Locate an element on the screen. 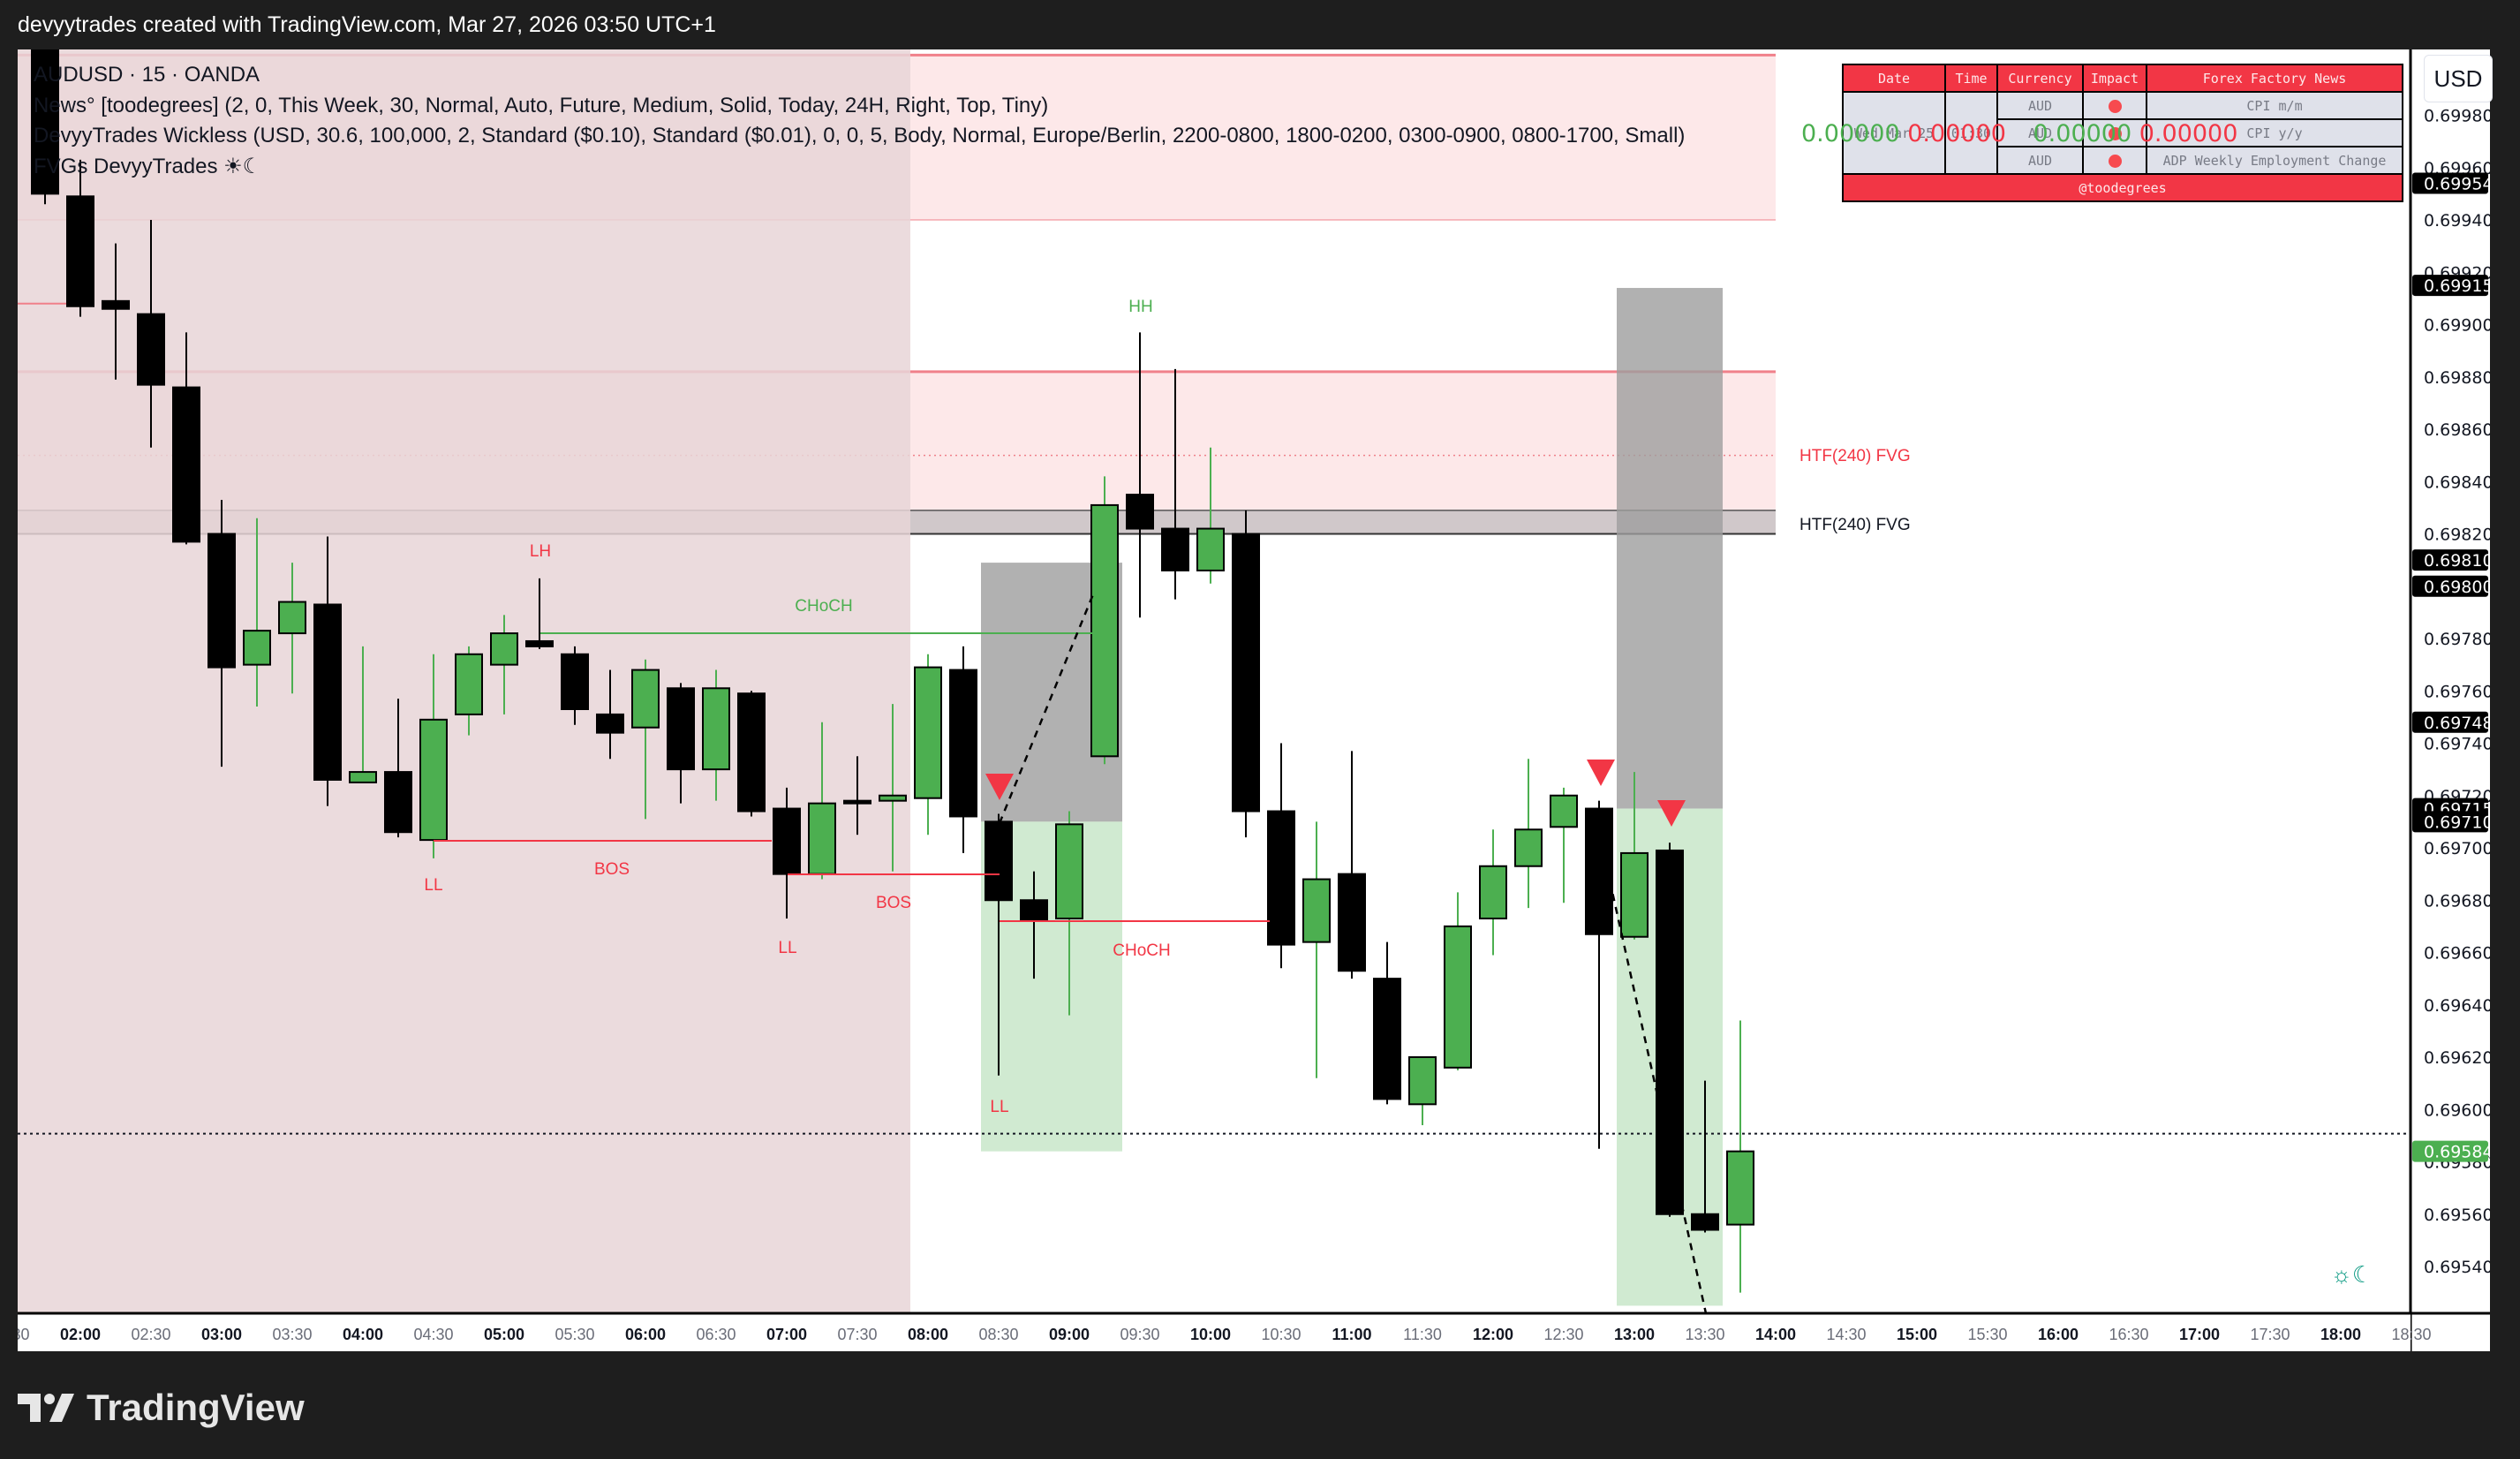 This screenshot has width=2520, height=1459. sun-moon-icon: ☼☾ is located at coordinates (2352, 1274).